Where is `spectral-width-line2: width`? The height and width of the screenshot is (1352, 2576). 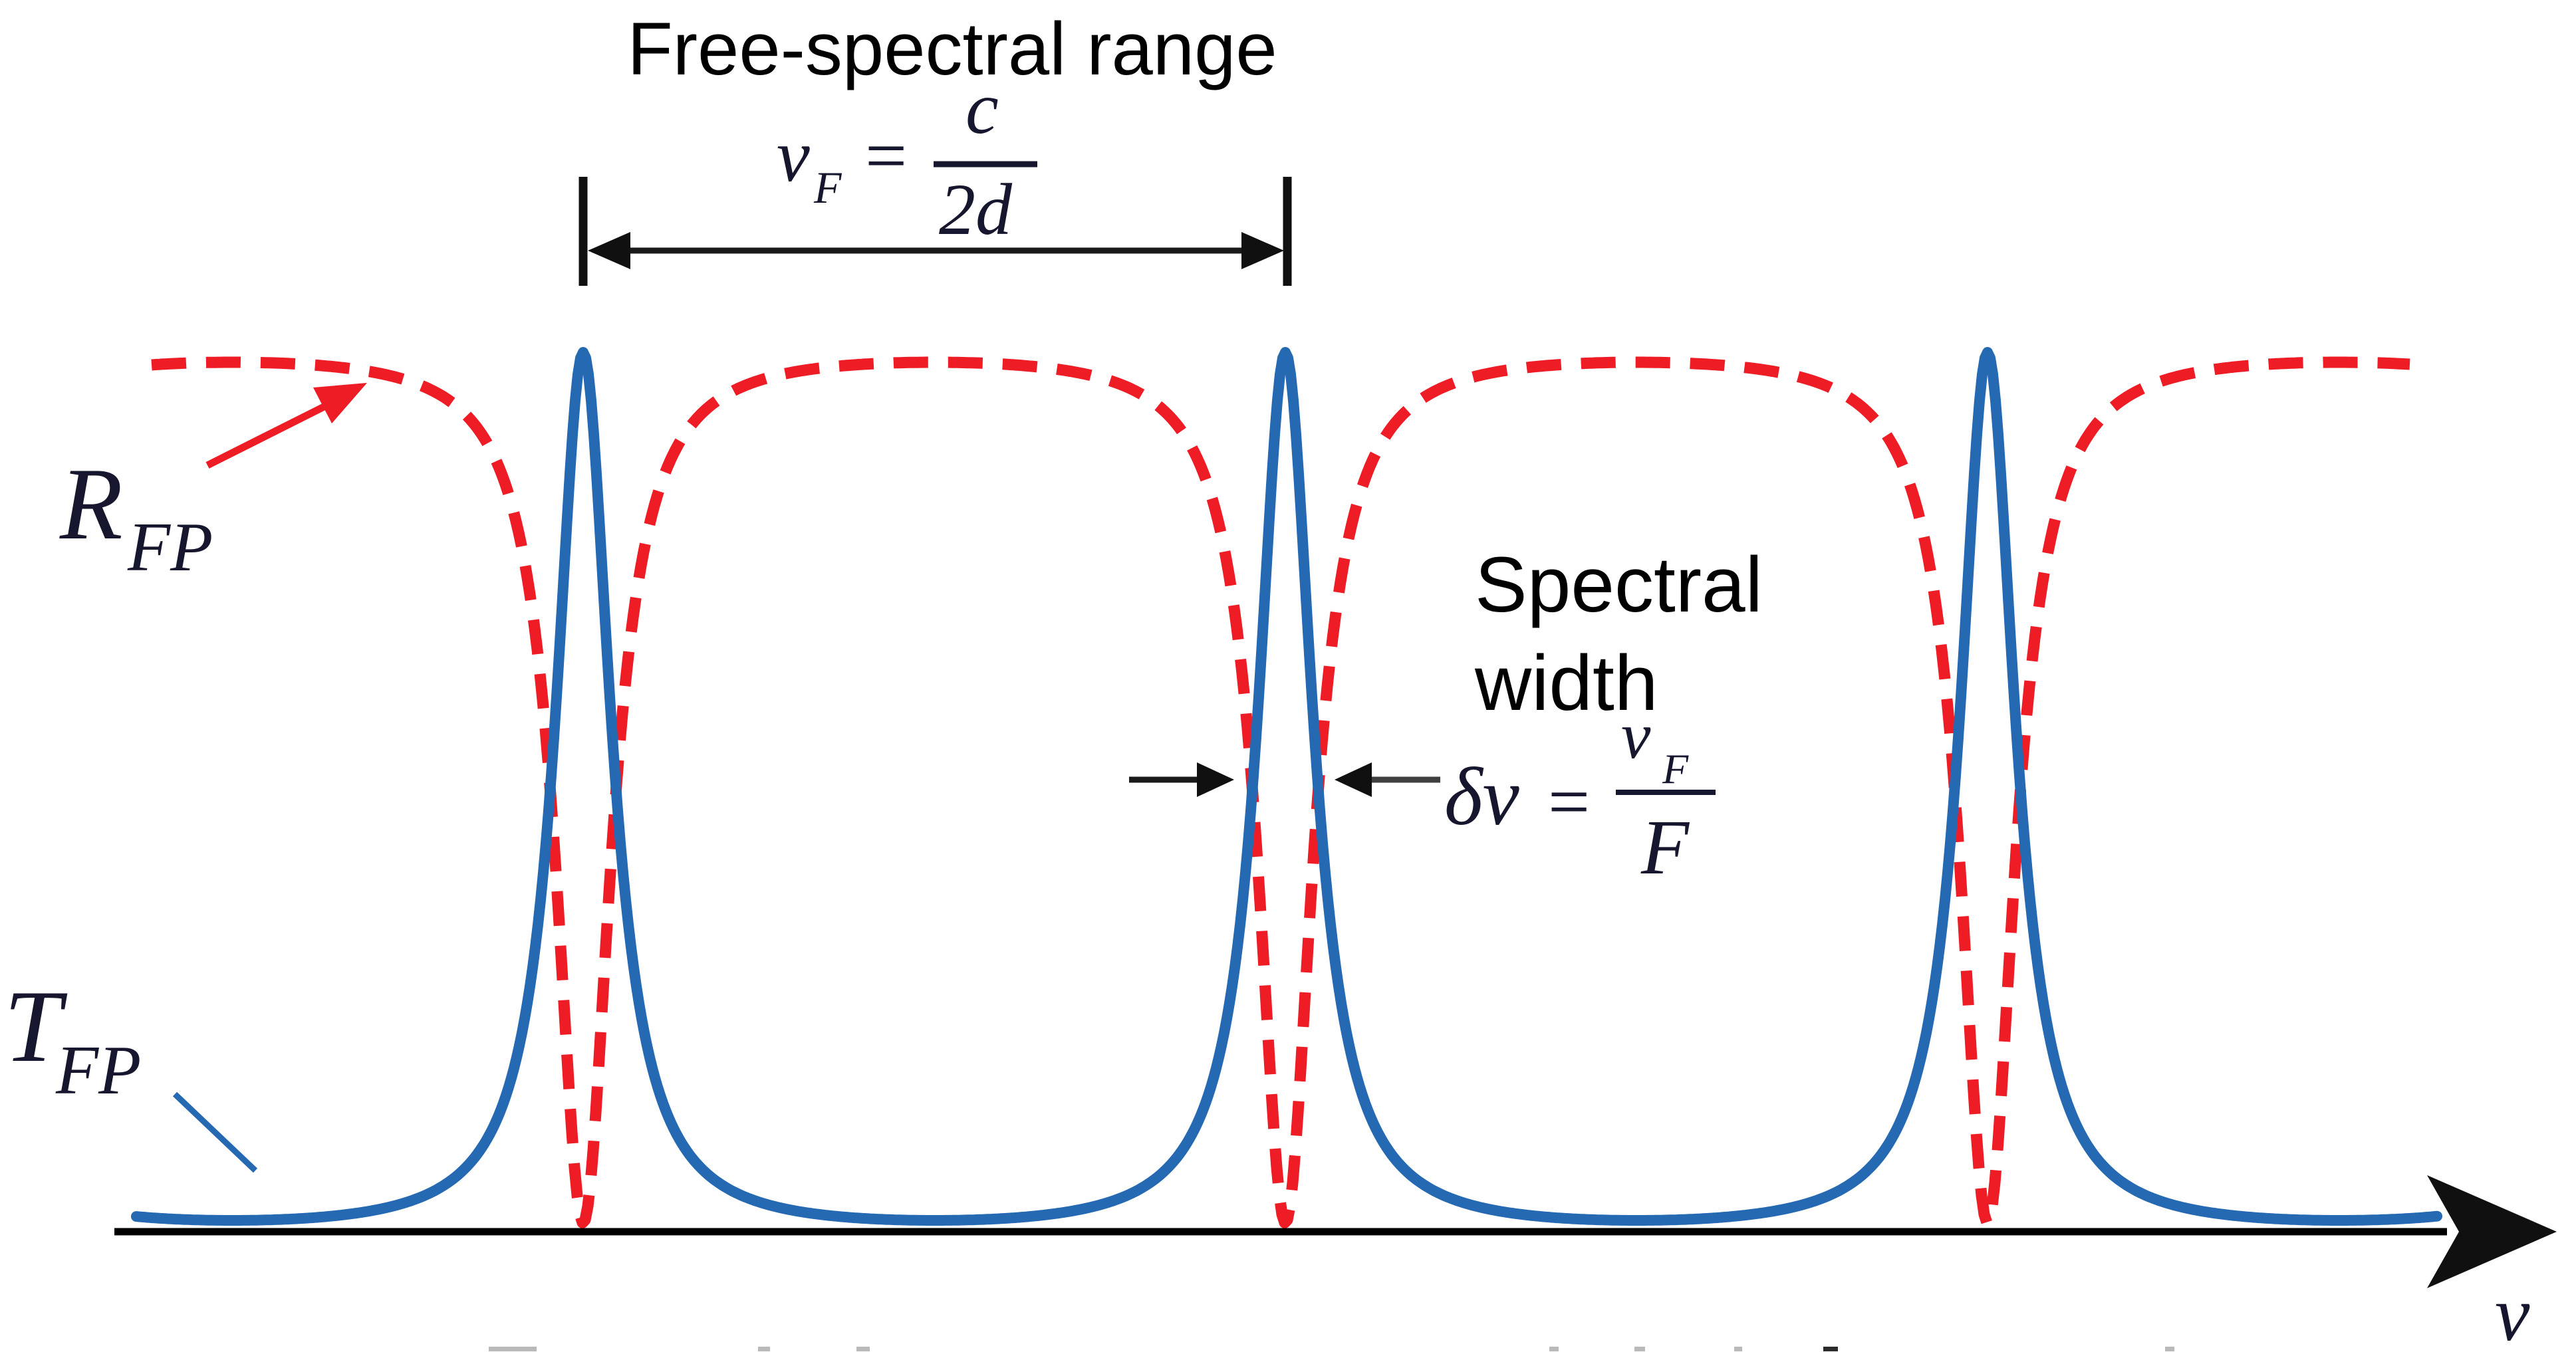
spectral-width-line2: width is located at coordinates (1566, 683).